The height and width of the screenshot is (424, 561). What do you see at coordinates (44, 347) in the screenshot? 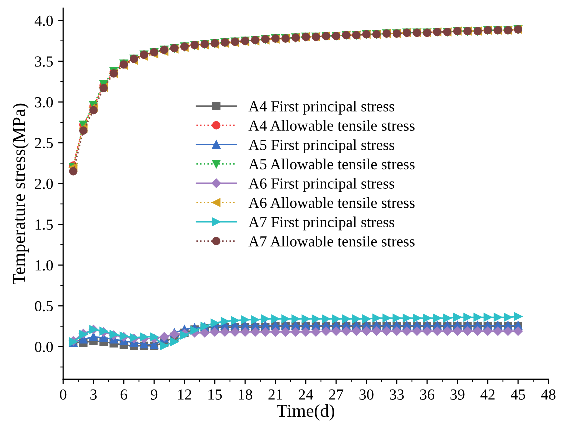
I see `y-tick-label: 0.0` at bounding box center [44, 347].